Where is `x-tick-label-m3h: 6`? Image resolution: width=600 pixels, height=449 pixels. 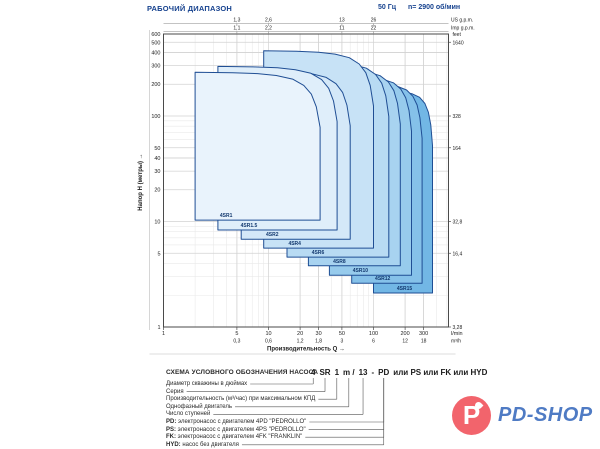
x-tick-label-m3h: 6 is located at coordinates (373, 342).